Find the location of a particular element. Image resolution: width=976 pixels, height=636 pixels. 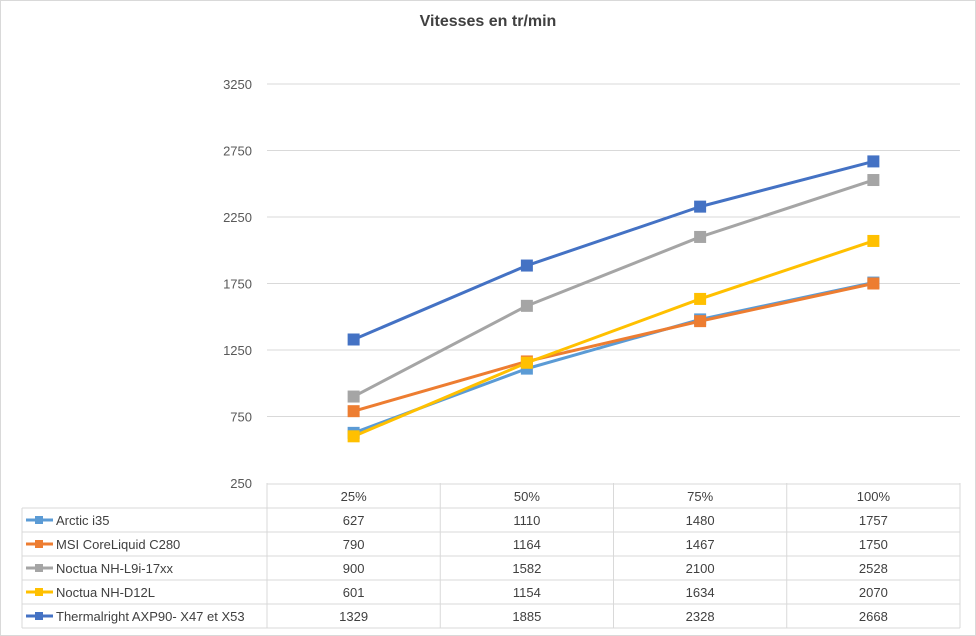

table-cell-value: 1757 is located at coordinates (873, 520).